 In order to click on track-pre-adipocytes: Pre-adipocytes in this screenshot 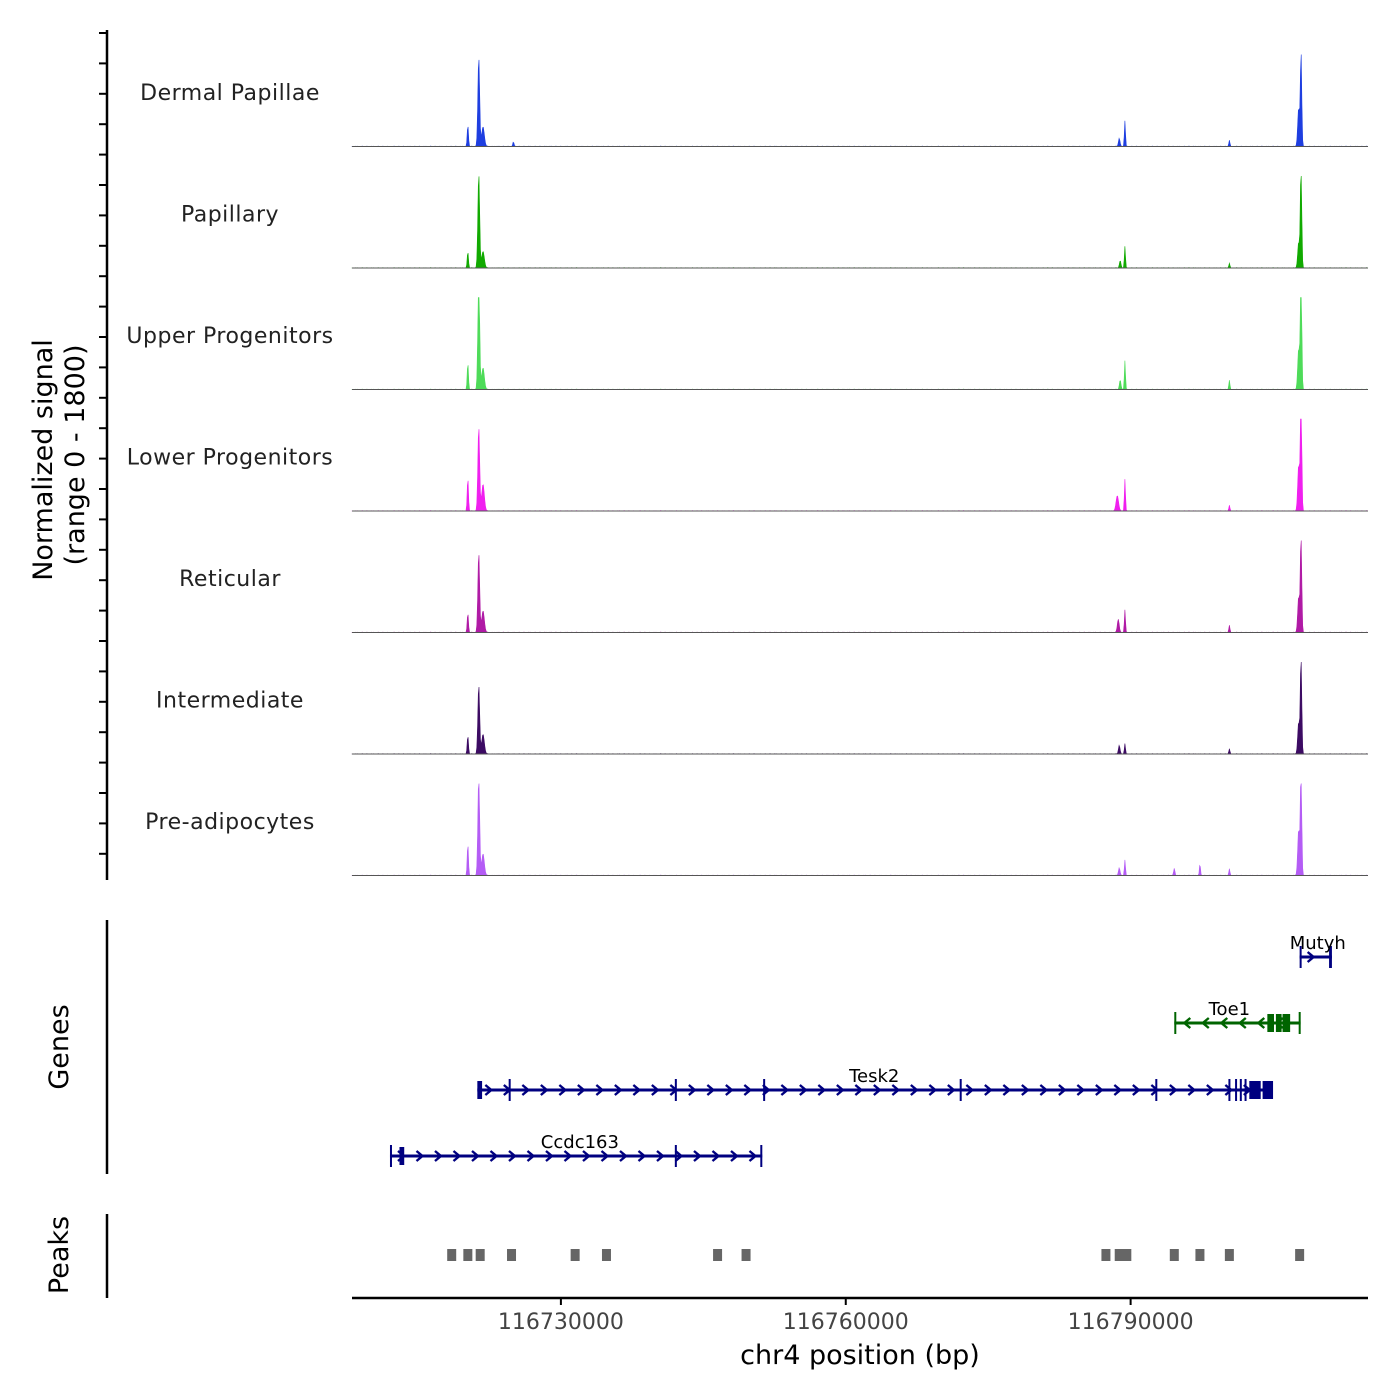, I will do `click(757, 829)`.